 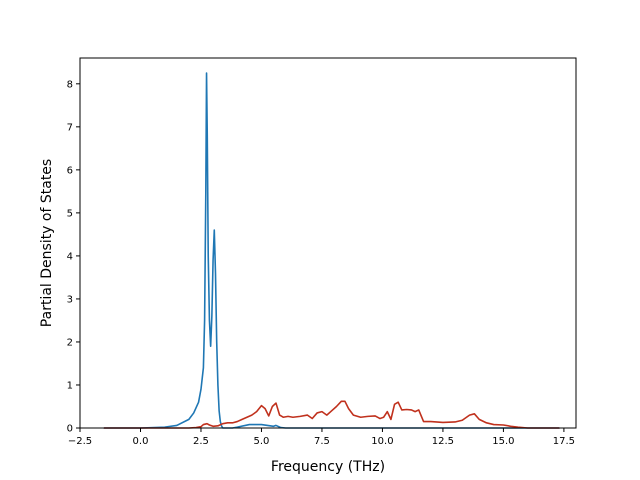 What do you see at coordinates (80, 441) in the screenshot?
I see `x-tick-label: −2.5` at bounding box center [80, 441].